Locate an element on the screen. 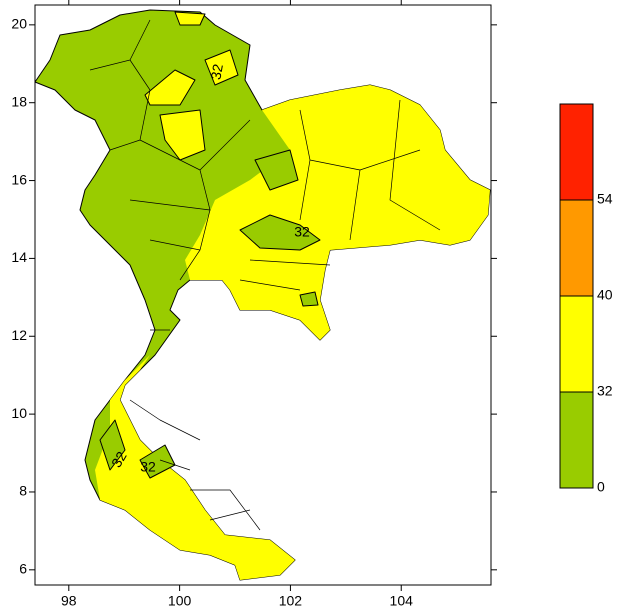  y-tick-label: 12 is located at coordinates (19, 335).